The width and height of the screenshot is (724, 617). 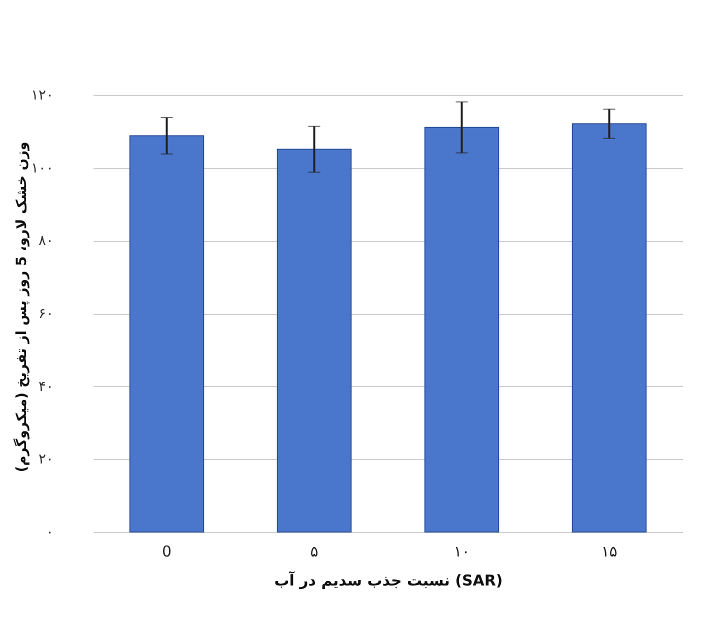 What do you see at coordinates (46, 386) in the screenshot?
I see `y-tick-label: ۴۰` at bounding box center [46, 386].